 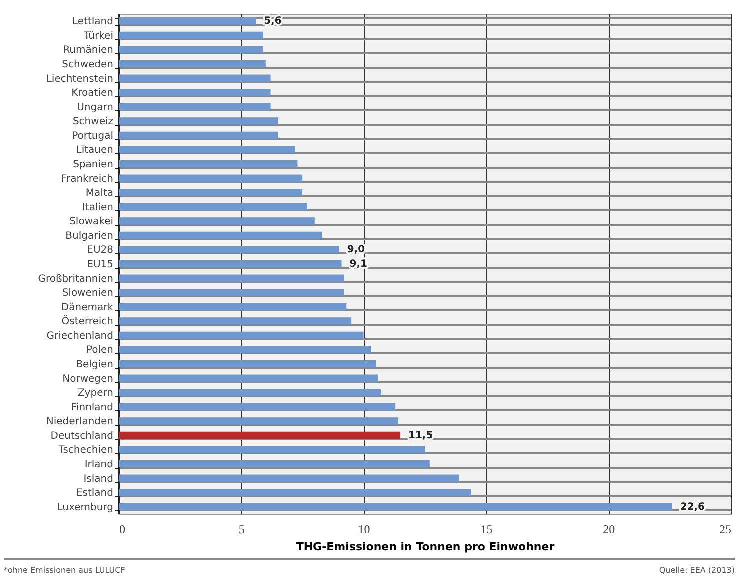 What do you see at coordinates (90, 236) in the screenshot?
I see `y-tick-label: Bulgarien` at bounding box center [90, 236].